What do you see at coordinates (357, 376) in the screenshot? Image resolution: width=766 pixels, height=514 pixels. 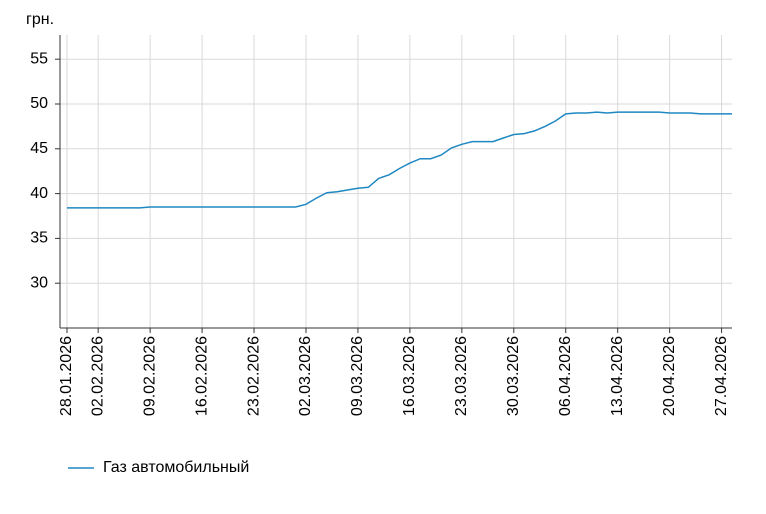 I see `x-tick-label: 09.03.2026` at bounding box center [357, 376].